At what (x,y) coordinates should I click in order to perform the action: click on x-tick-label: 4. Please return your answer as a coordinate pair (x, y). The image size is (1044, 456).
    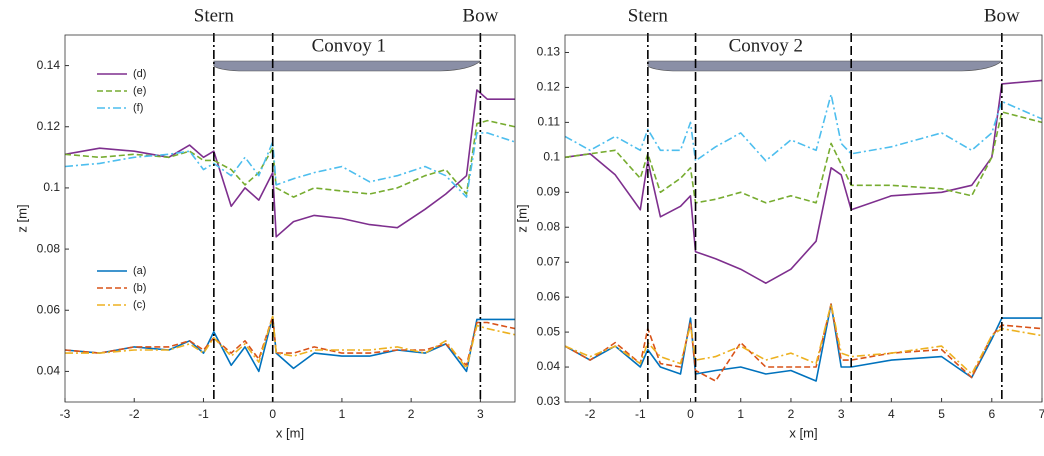
    Looking at the image, I should click on (891, 414).